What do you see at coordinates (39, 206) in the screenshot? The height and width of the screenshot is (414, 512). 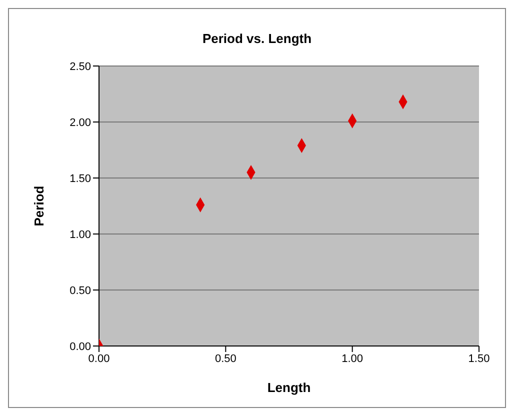 I see `y-axis-title: Period` at bounding box center [39, 206].